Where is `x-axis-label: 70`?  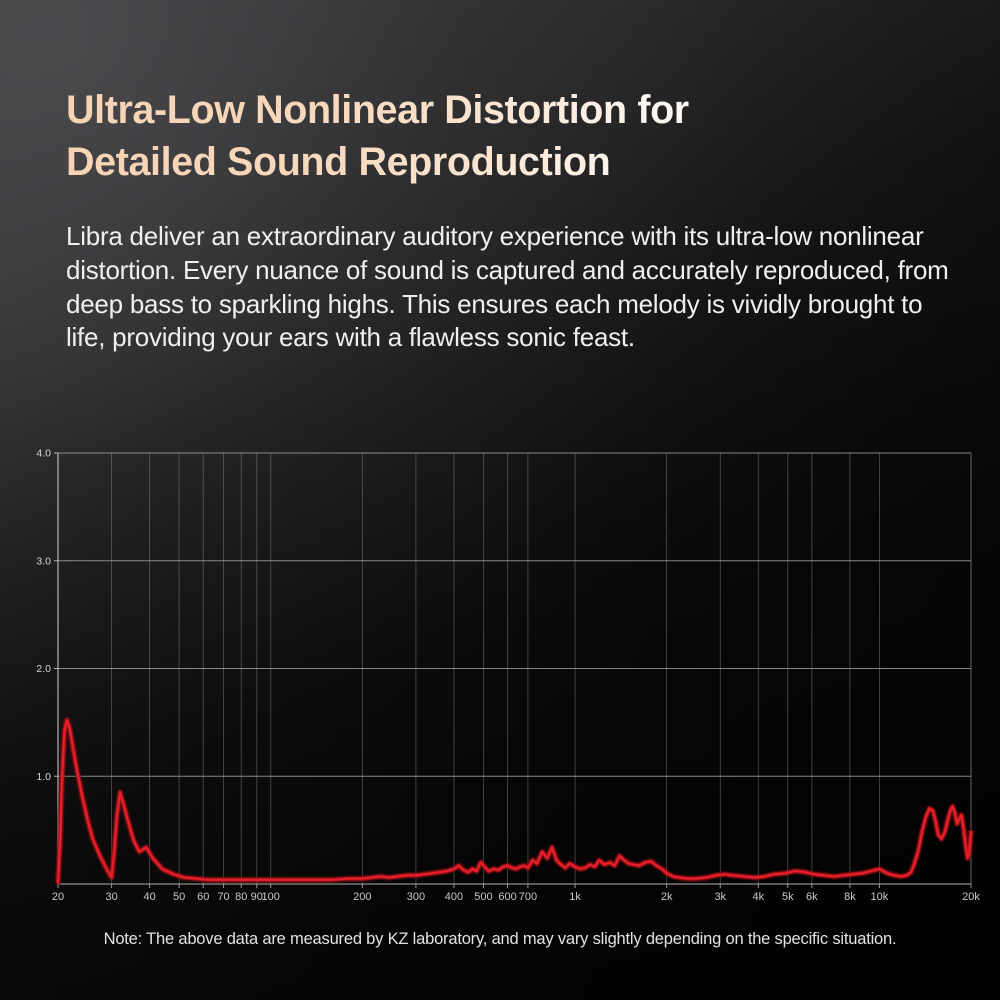 x-axis-label: 70 is located at coordinates (223, 897).